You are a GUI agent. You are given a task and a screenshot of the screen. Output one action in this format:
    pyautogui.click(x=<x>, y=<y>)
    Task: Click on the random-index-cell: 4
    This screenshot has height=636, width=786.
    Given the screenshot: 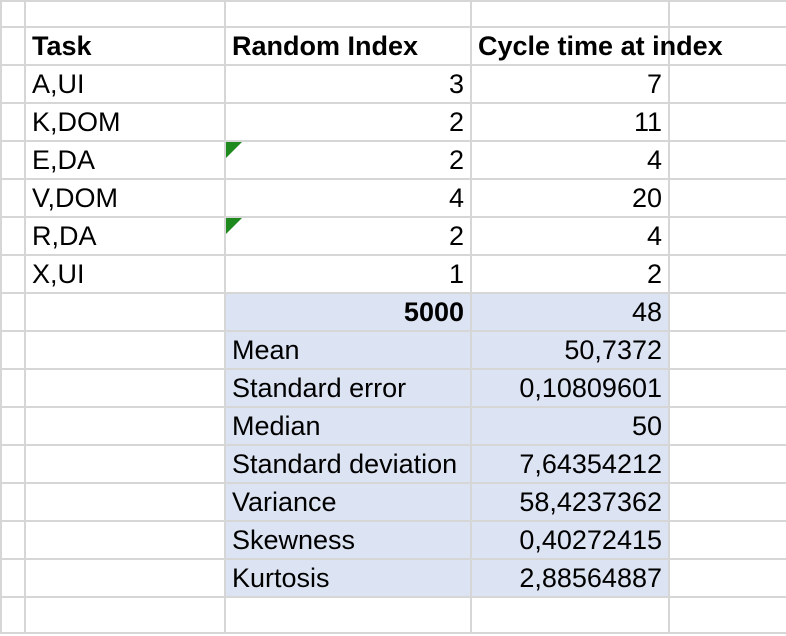 What is the action you would take?
    pyautogui.click(x=348, y=198)
    